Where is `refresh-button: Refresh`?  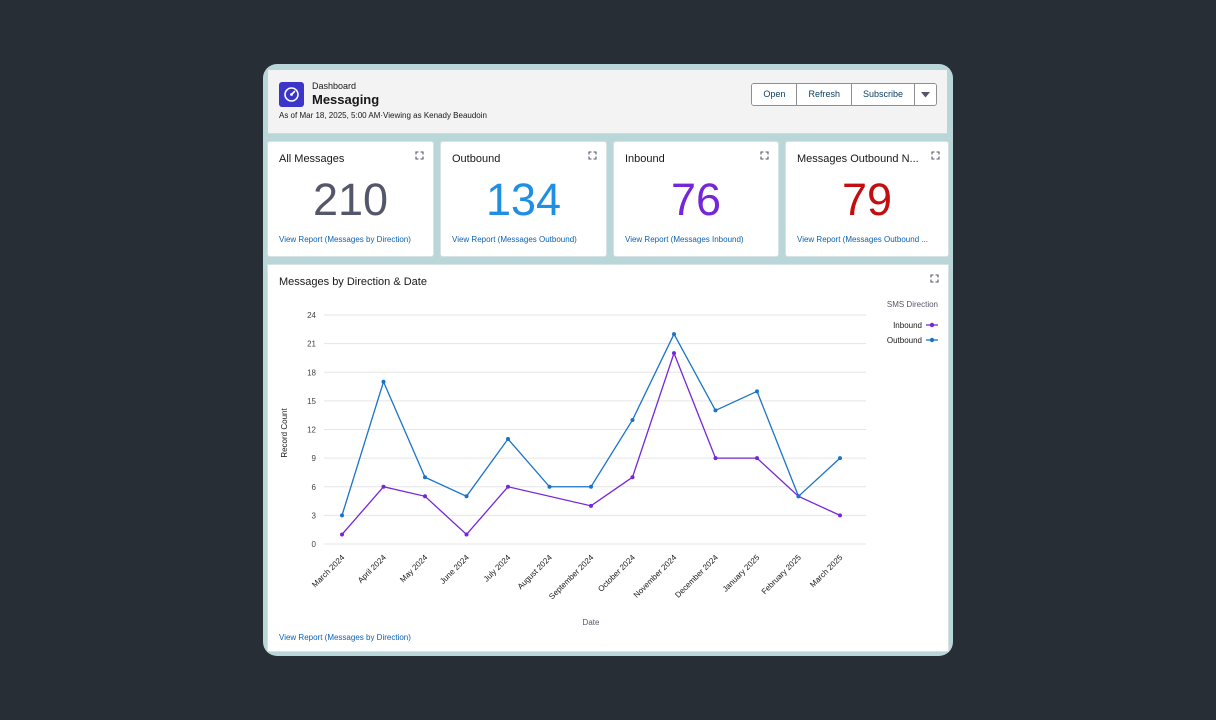 refresh-button: Refresh is located at coordinates (824, 94).